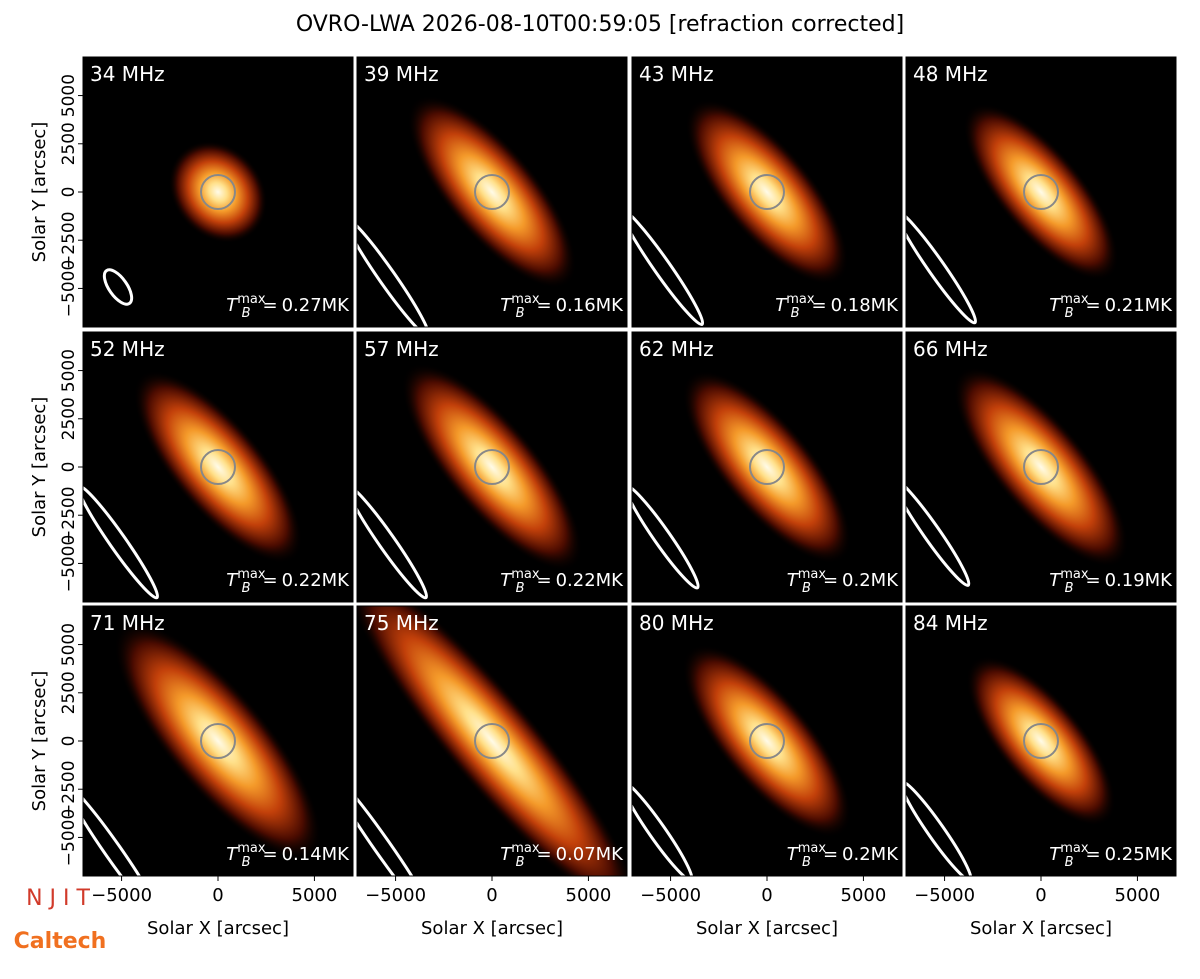 The width and height of the screenshot is (1200, 979). What do you see at coordinates (316, 580) in the screenshot?
I see `tb-value: 0.22MK` at bounding box center [316, 580].